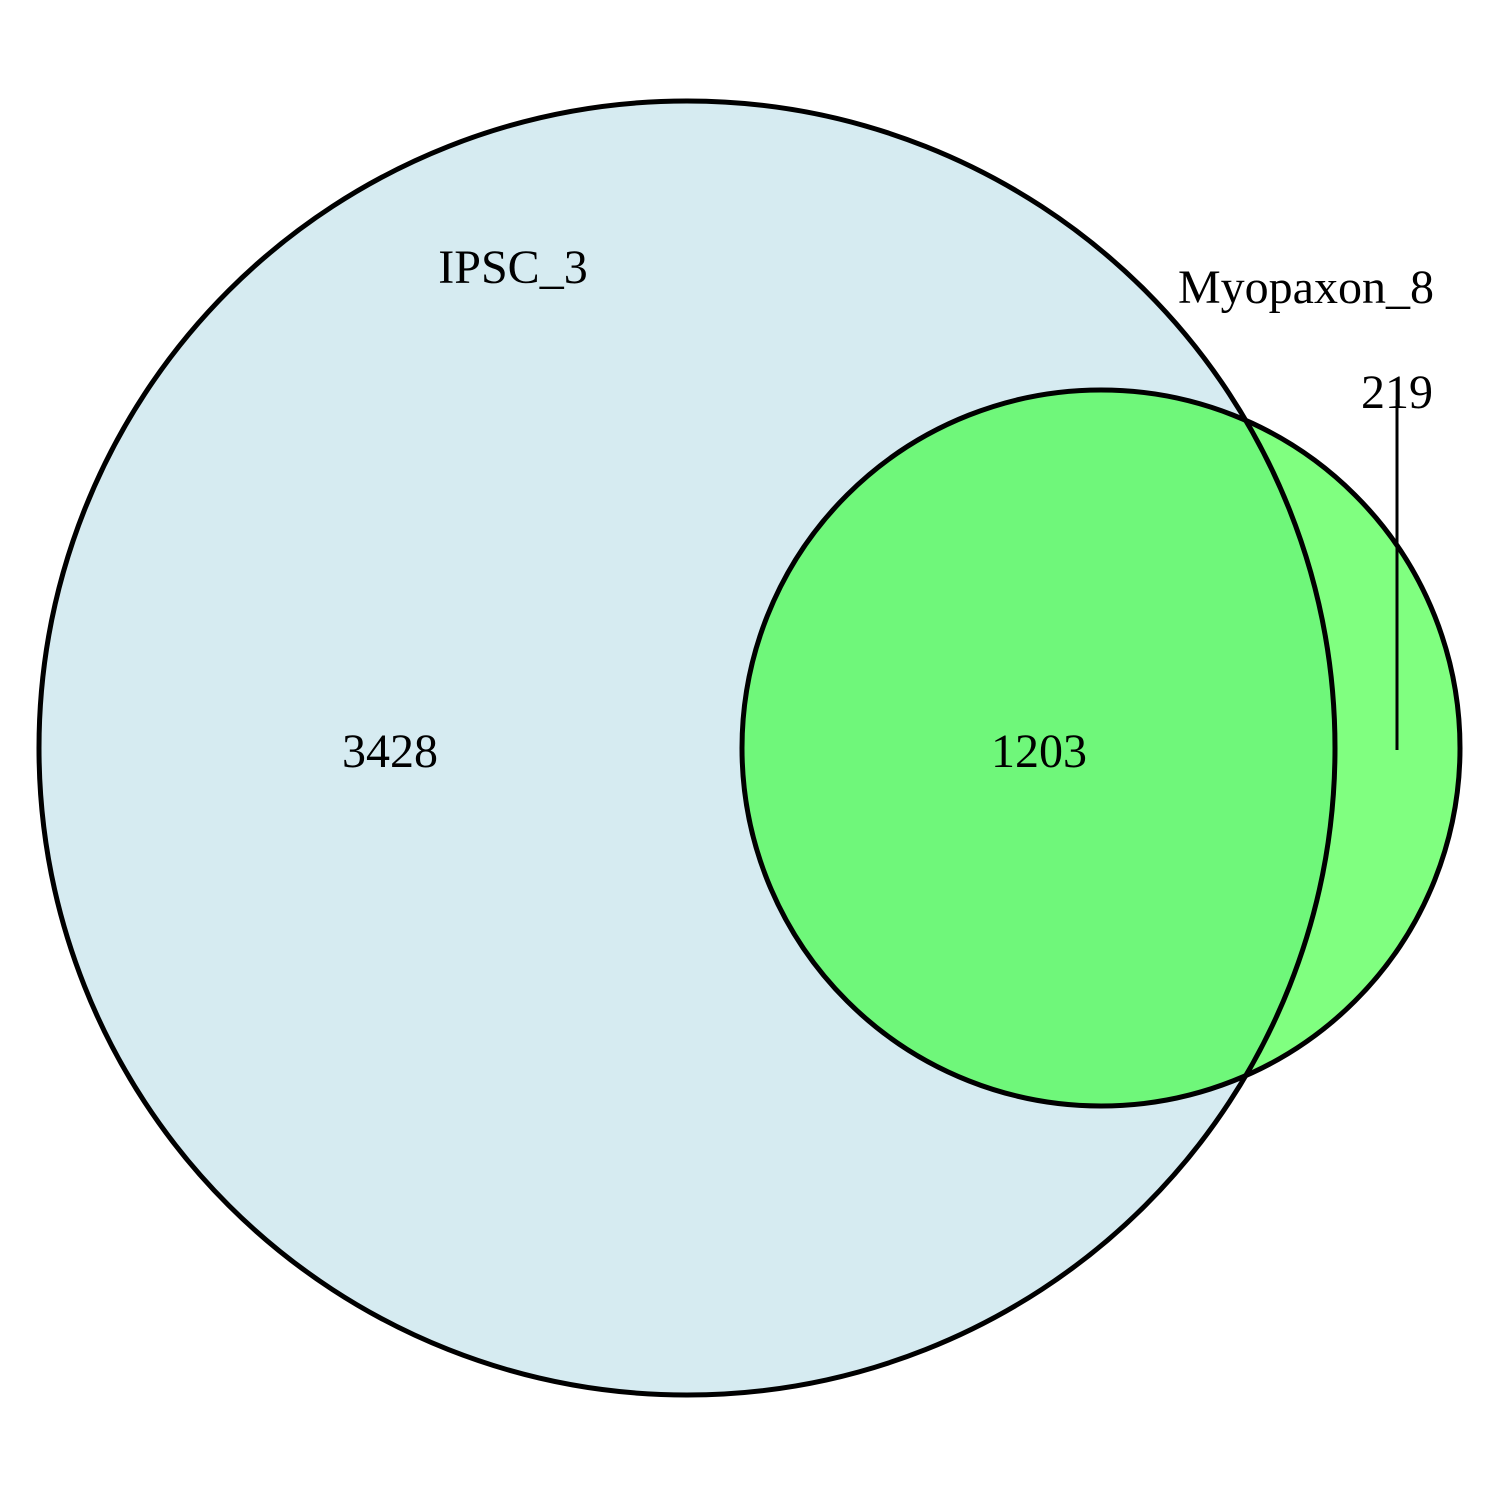  What do you see at coordinates (512, 267) in the screenshot?
I see `set-label-ipsc3: IPSC_3` at bounding box center [512, 267].